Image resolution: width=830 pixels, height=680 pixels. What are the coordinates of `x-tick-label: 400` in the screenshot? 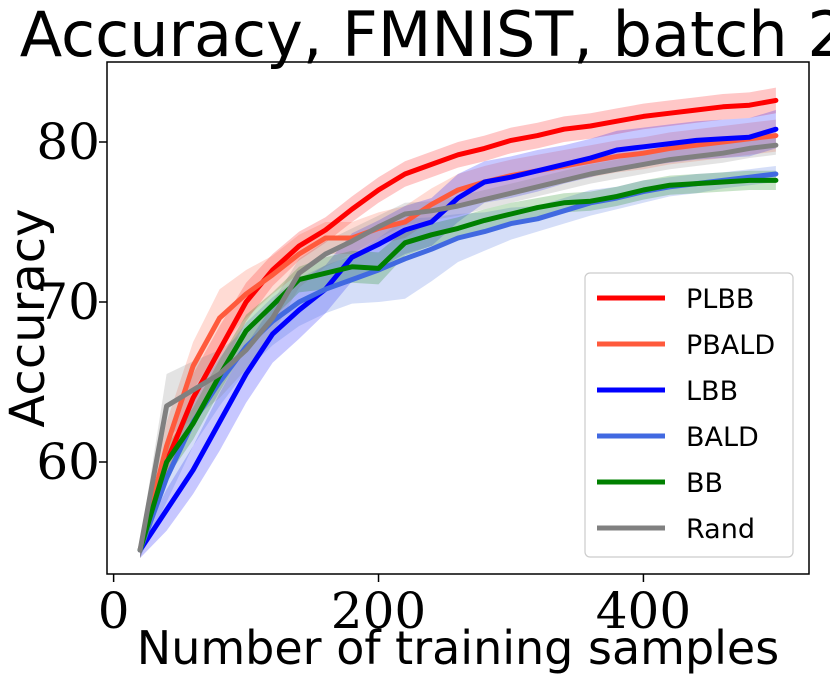 It's located at (643, 611).